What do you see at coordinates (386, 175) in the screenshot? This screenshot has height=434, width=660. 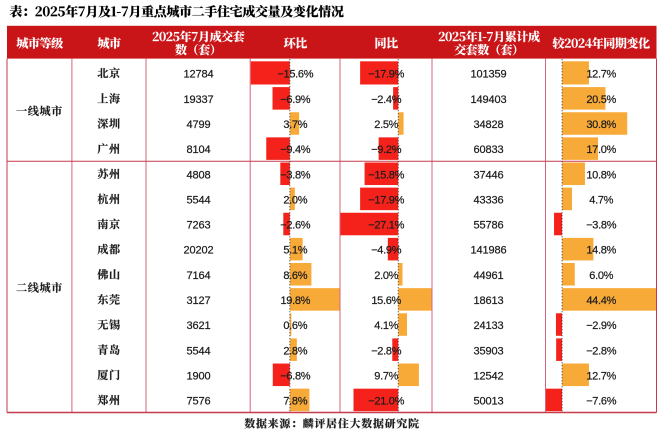 I see `svg-text: −15.8%` at bounding box center [386, 175].